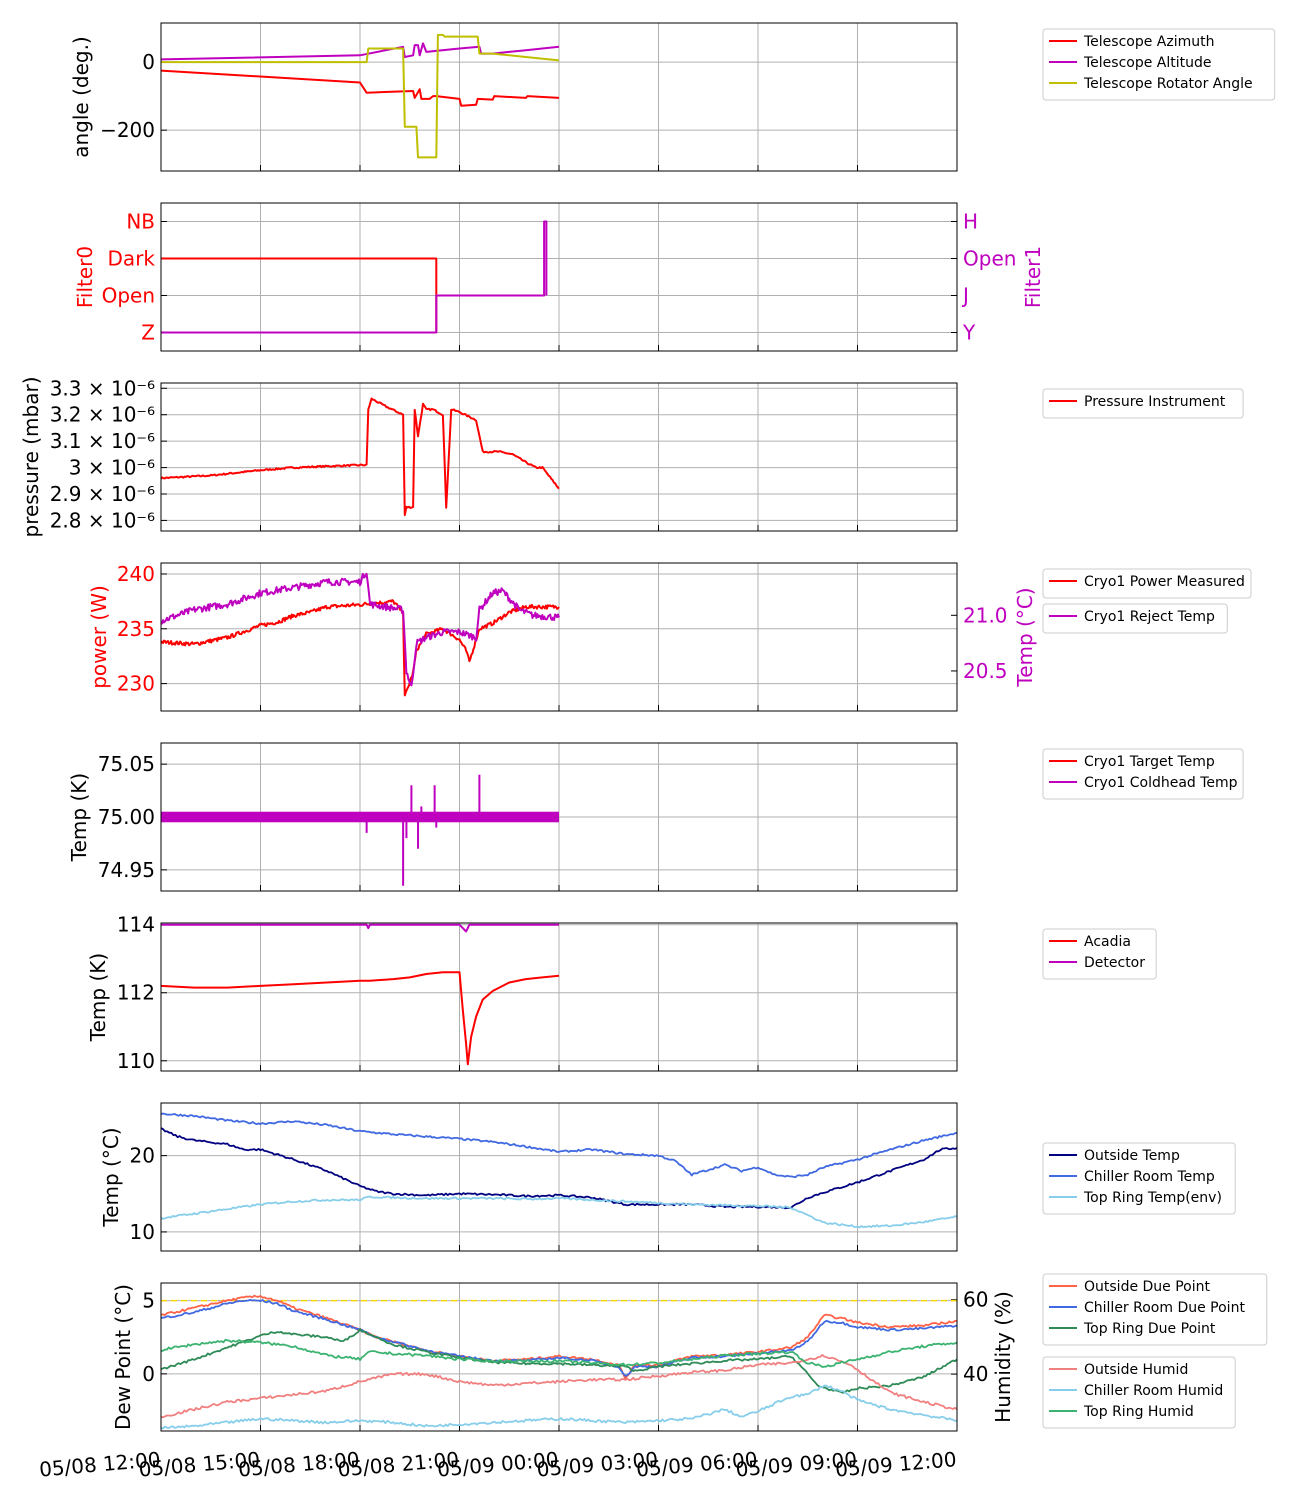 This screenshot has width=1300, height=1500. I want to click on y-tick-label: 235, so click(136, 629).